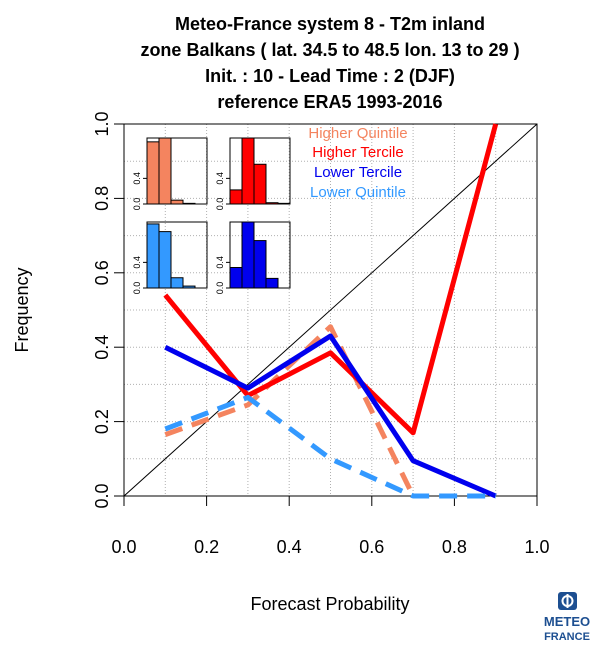 This screenshot has height=655, width=600. I want to click on inset-higher-tercile: 0.0 0.4, so click(253, 174).